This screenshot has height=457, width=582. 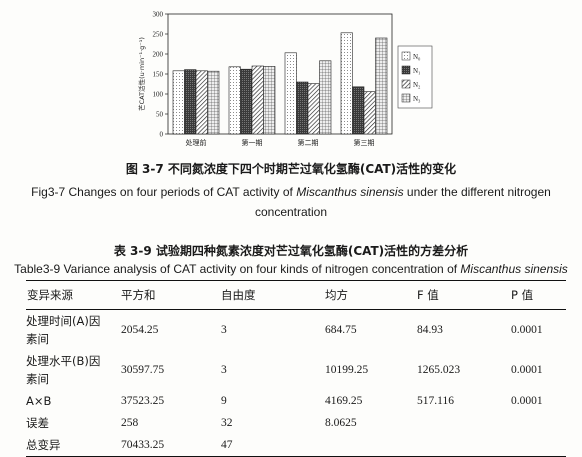 What do you see at coordinates (141, 74) in the screenshot?
I see `y-axis-label: 芒CAT活性(u·min⁻¹·g⁻¹)` at bounding box center [141, 74].